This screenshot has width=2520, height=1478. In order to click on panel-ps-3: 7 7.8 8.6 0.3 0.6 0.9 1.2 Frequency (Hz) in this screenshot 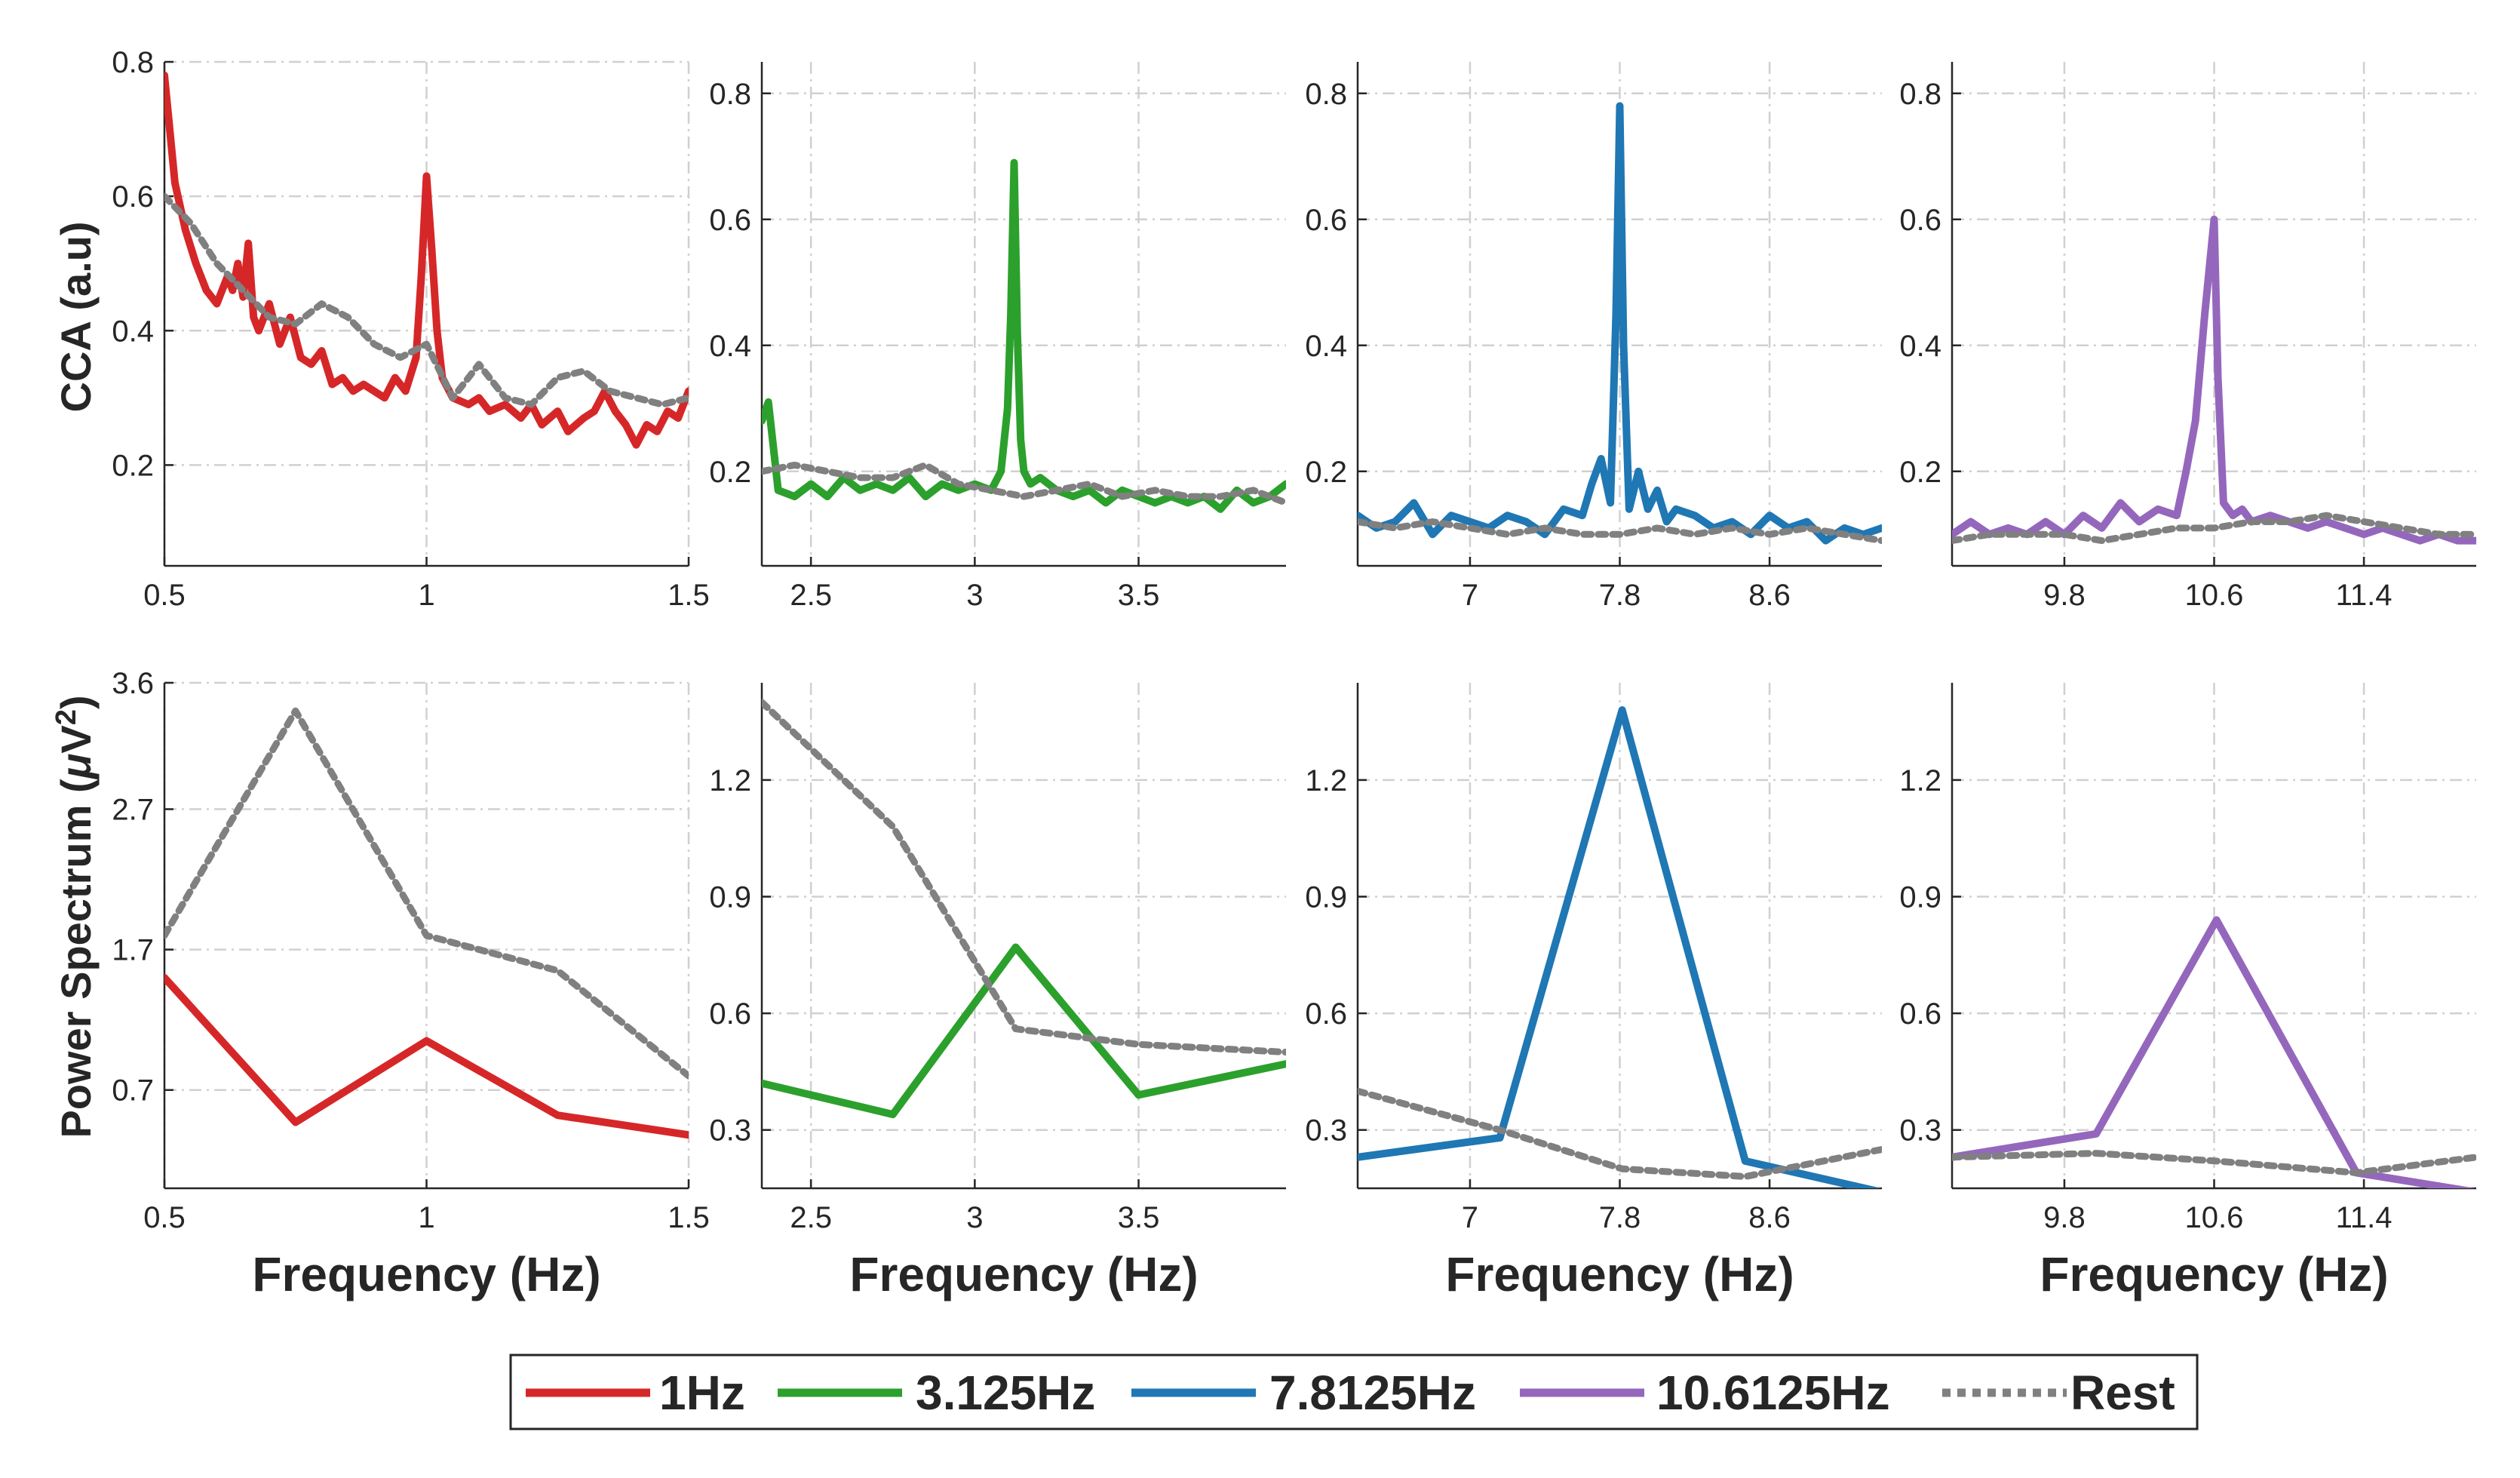, I will do `click(1593, 992)`.